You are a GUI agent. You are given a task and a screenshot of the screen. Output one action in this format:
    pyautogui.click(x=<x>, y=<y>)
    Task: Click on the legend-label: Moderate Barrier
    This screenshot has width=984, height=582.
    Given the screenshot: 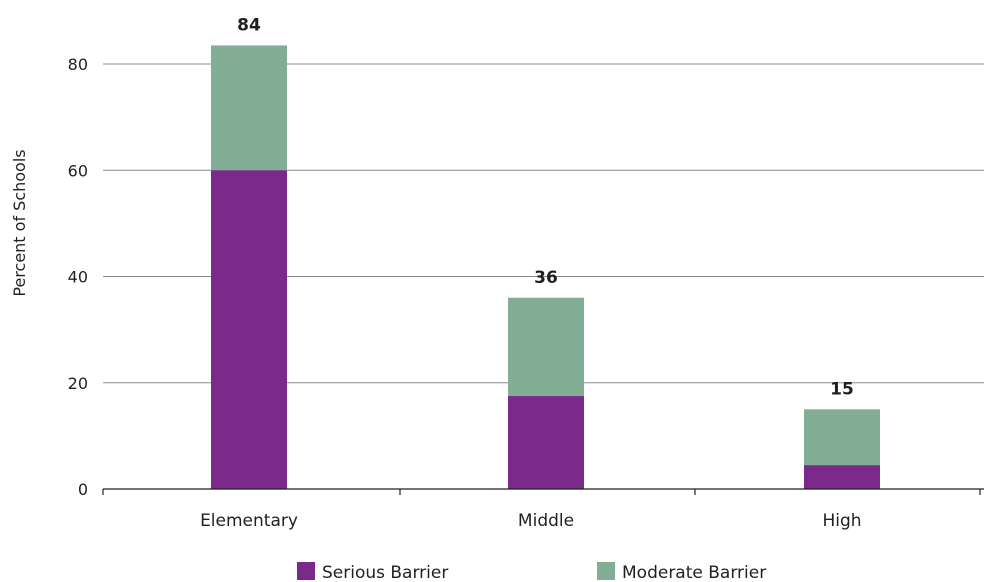 What is the action you would take?
    pyautogui.click(x=694, y=572)
    